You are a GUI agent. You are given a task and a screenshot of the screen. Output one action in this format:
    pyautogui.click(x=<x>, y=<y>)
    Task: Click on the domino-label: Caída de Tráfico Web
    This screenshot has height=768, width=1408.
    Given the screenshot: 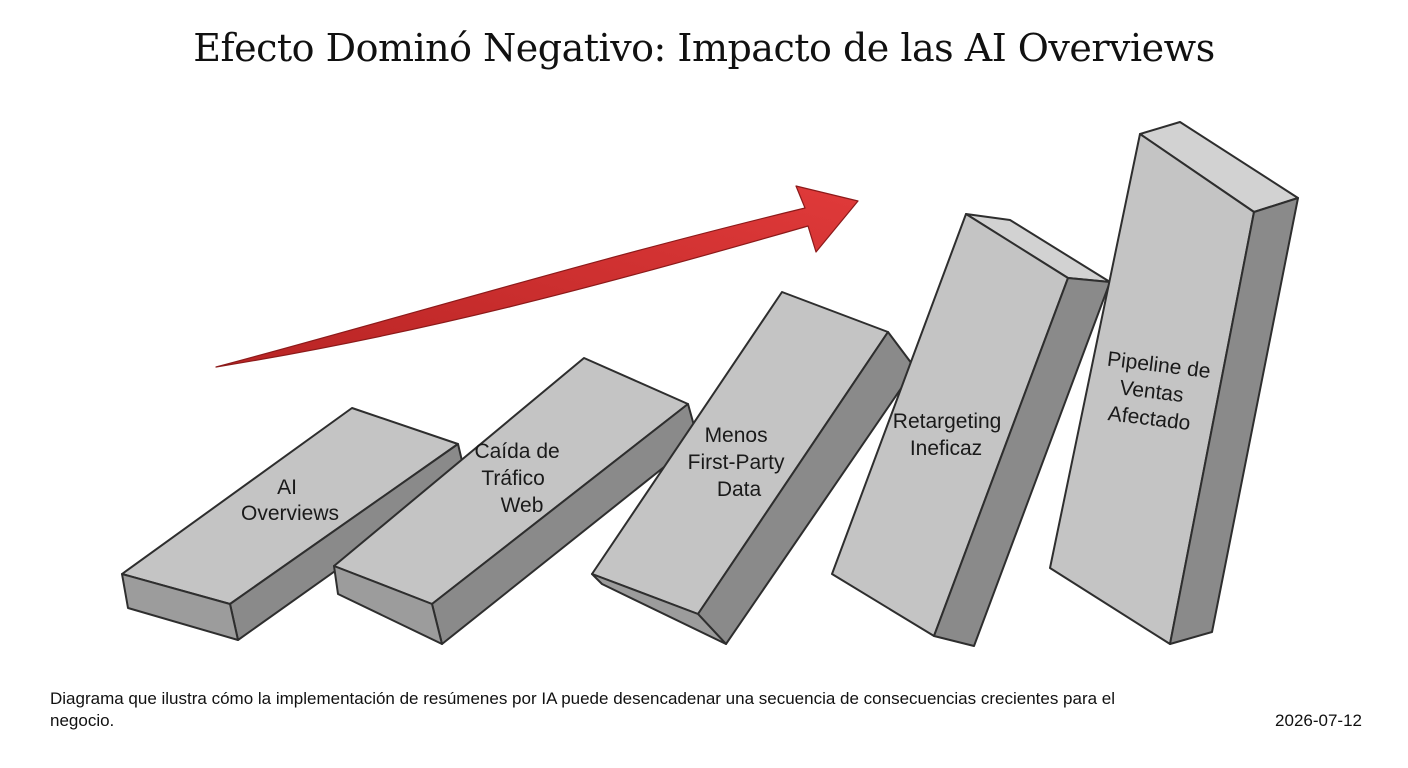 What is the action you would take?
    pyautogui.click(x=519, y=478)
    